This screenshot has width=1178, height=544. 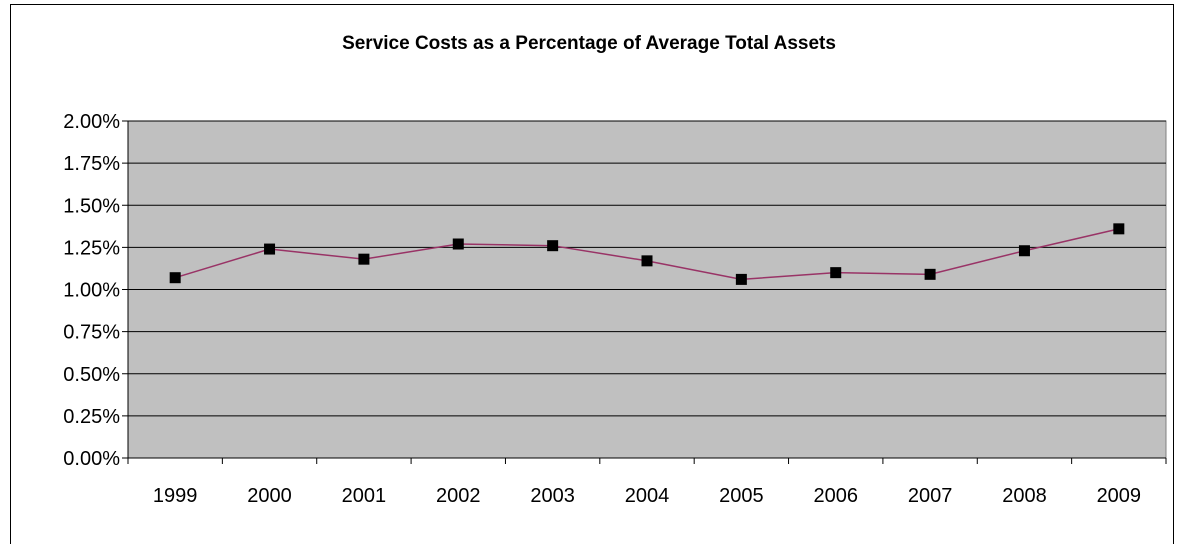 I want to click on y-tick-label: 1.50%, so click(x=91, y=206).